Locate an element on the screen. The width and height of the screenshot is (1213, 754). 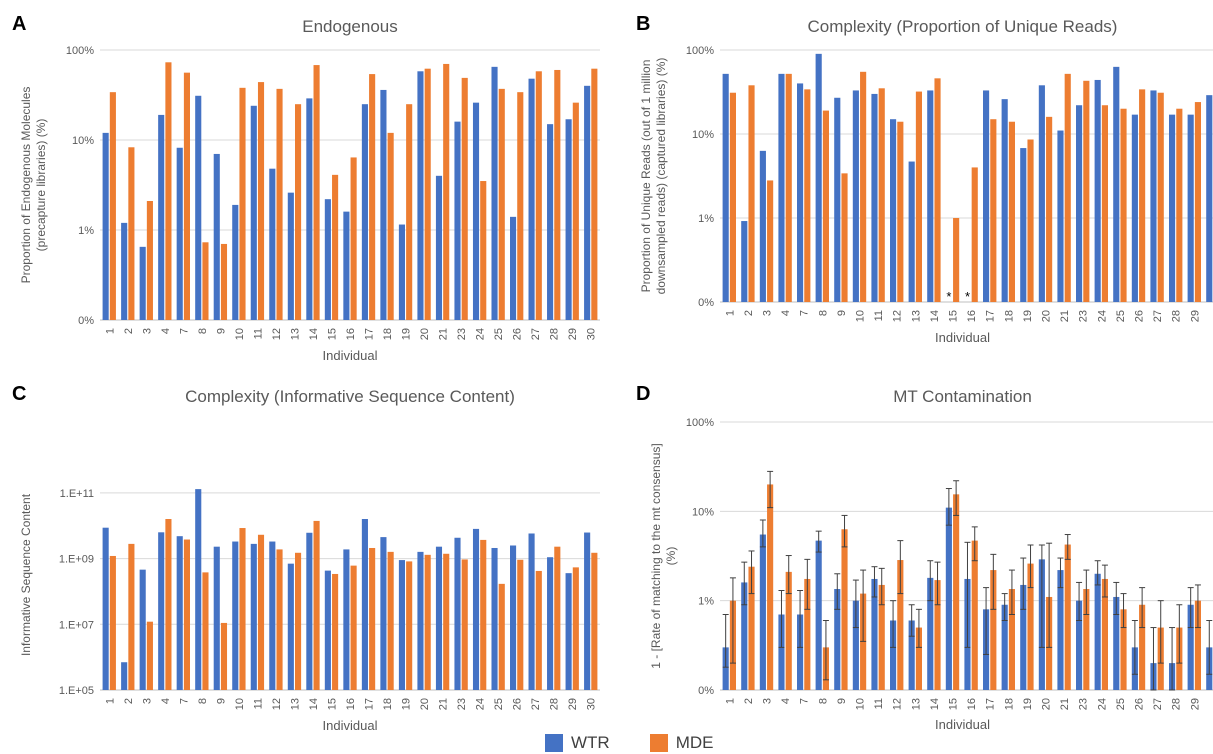
y-tick-label-d: 10% is located at coordinates (703, 512).